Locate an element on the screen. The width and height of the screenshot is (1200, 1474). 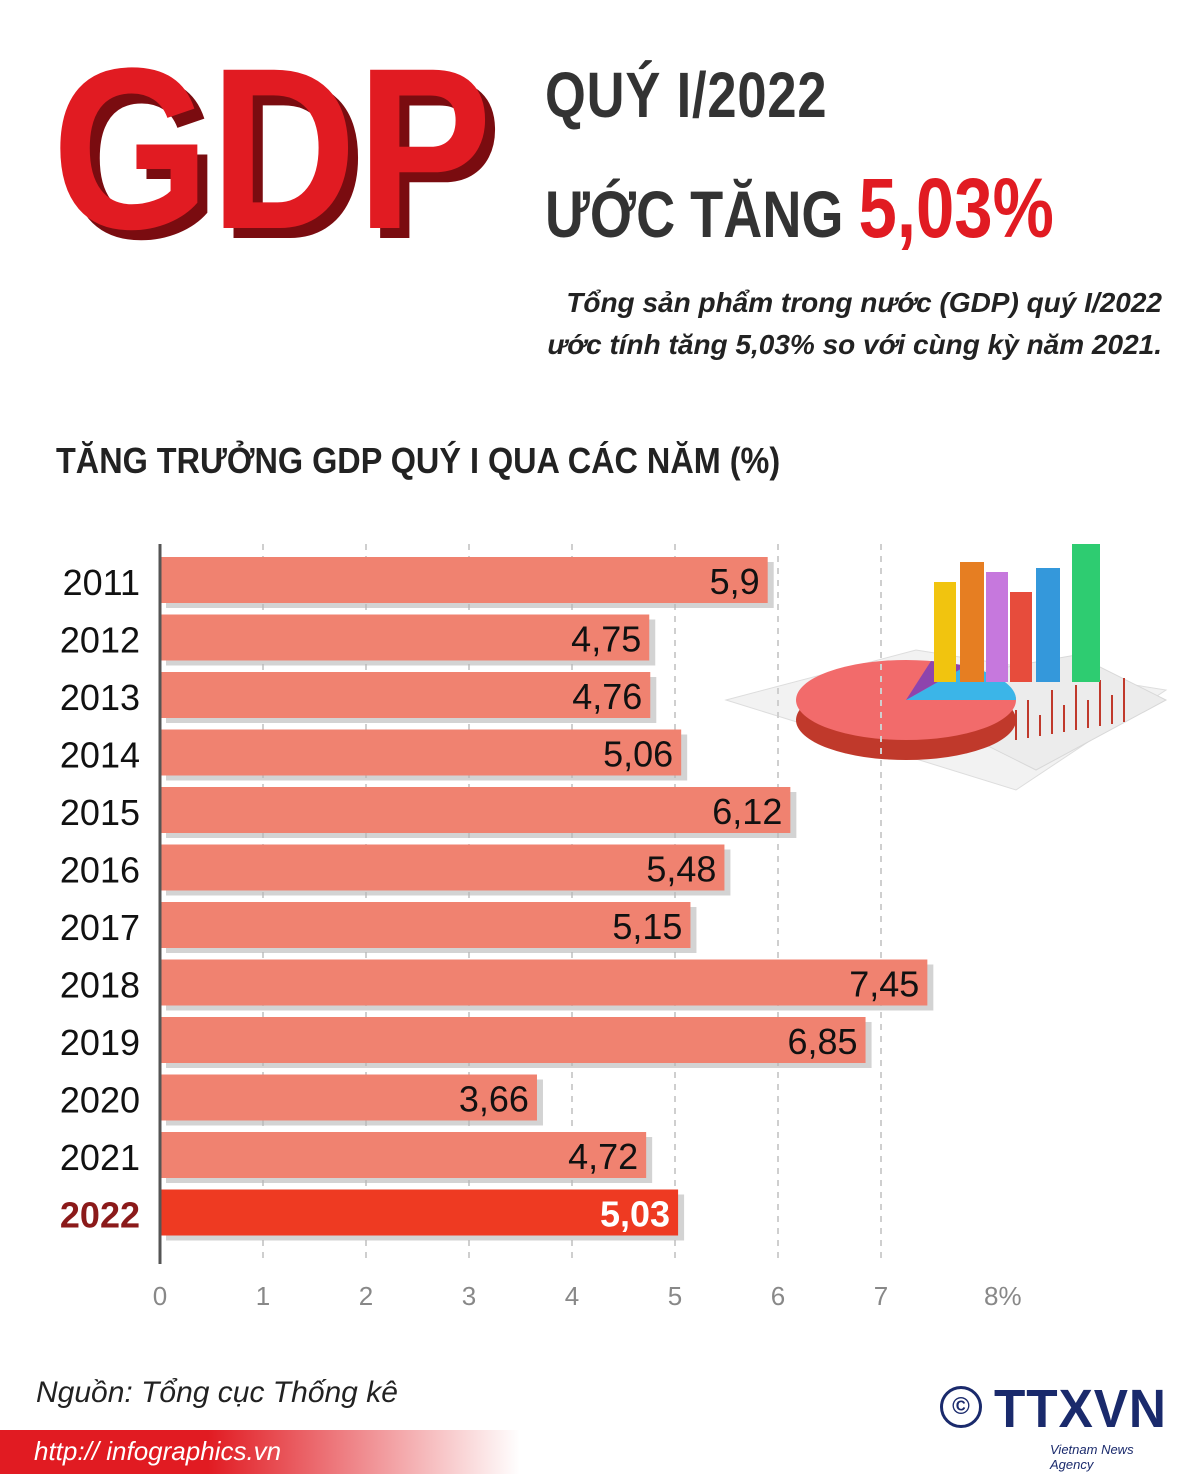
bar-value-label: 6,85 is located at coordinates (822, 1041).